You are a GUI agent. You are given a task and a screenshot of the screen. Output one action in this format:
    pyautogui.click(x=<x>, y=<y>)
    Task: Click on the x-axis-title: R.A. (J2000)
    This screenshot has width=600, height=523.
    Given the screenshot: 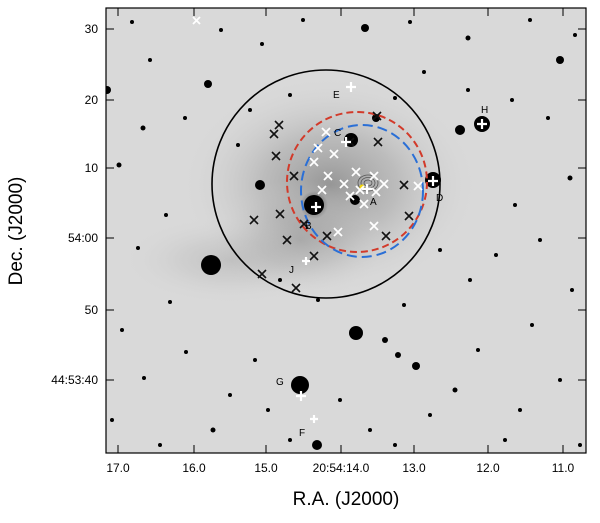 What is the action you would take?
    pyautogui.click(x=346, y=499)
    